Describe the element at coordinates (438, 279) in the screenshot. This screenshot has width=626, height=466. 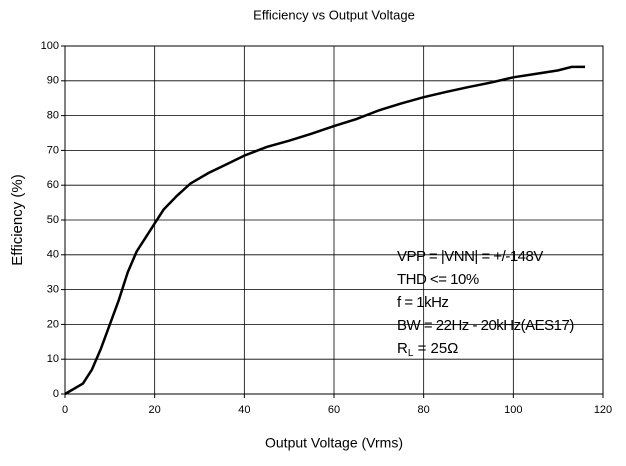
I see `annotation: THD <= 10%` at that location.